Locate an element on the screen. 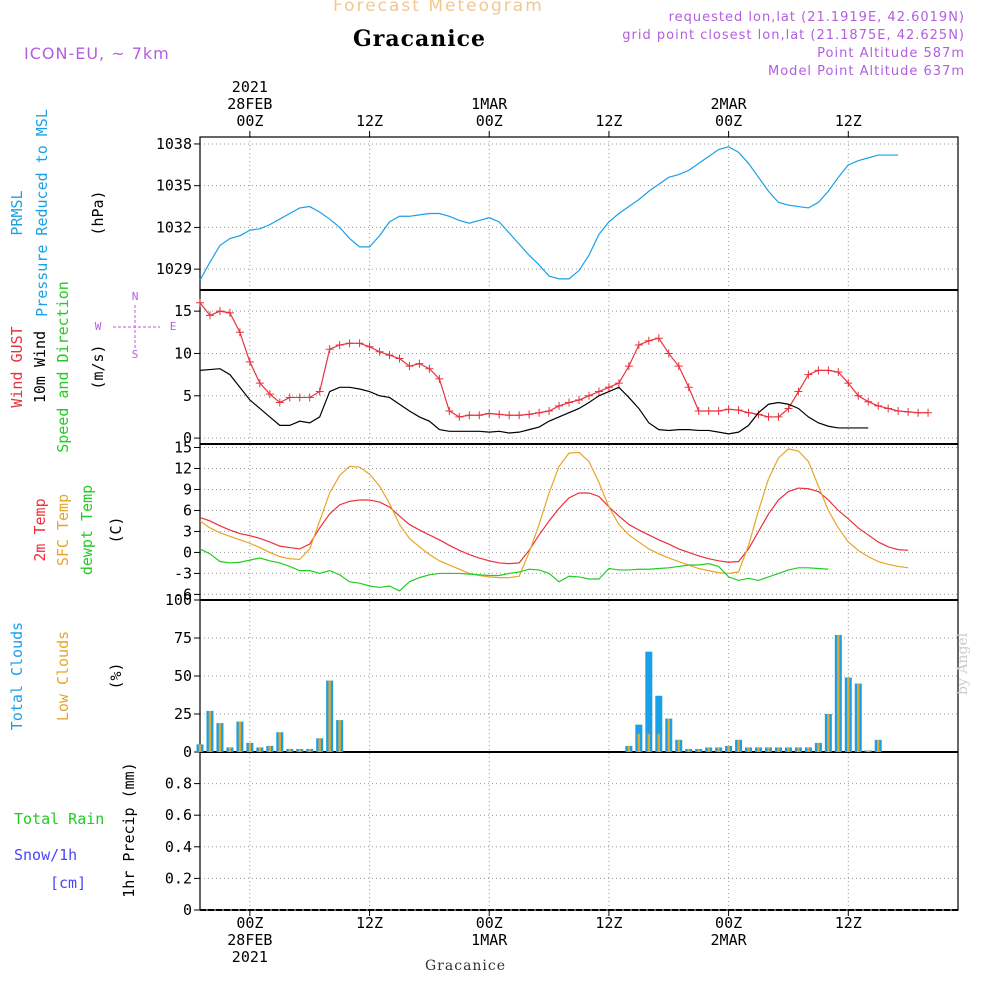 This screenshot has width=1000, height=1000. sfc-temp-line is located at coordinates (554, 513).